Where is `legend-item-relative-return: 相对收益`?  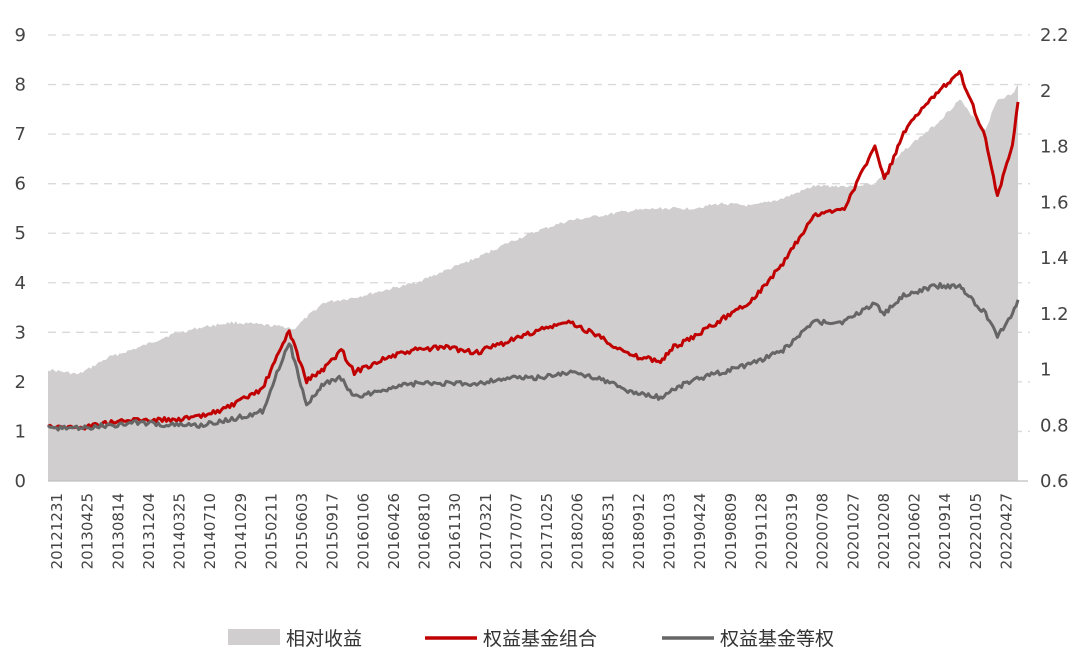 legend-item-relative-return: 相对收益 is located at coordinates (295, 639).